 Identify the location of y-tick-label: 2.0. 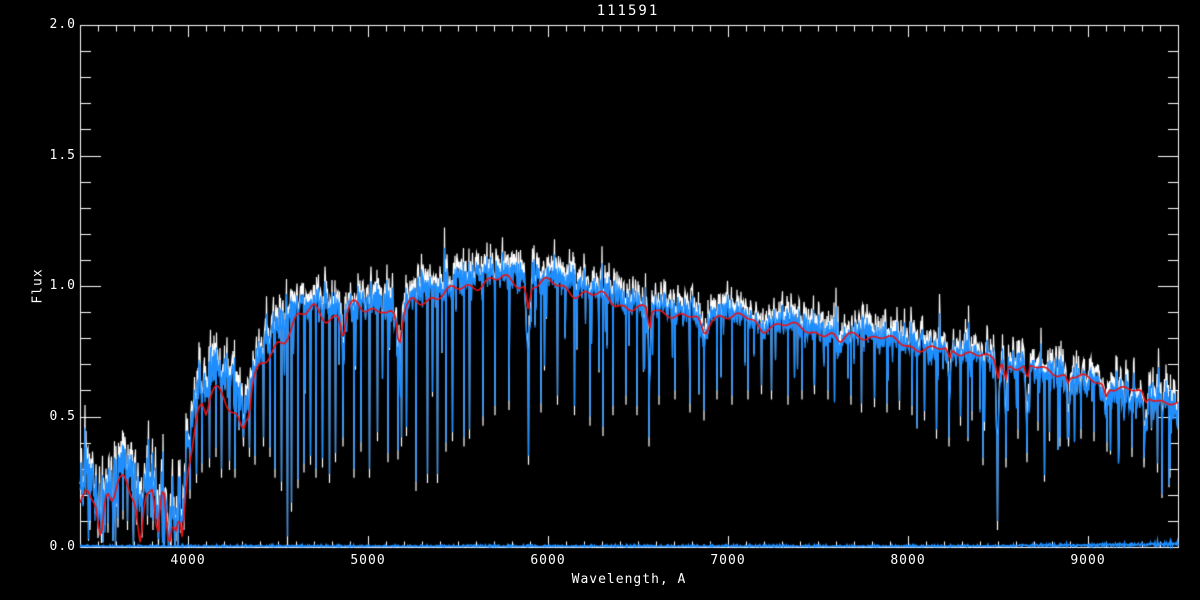
(62, 24).